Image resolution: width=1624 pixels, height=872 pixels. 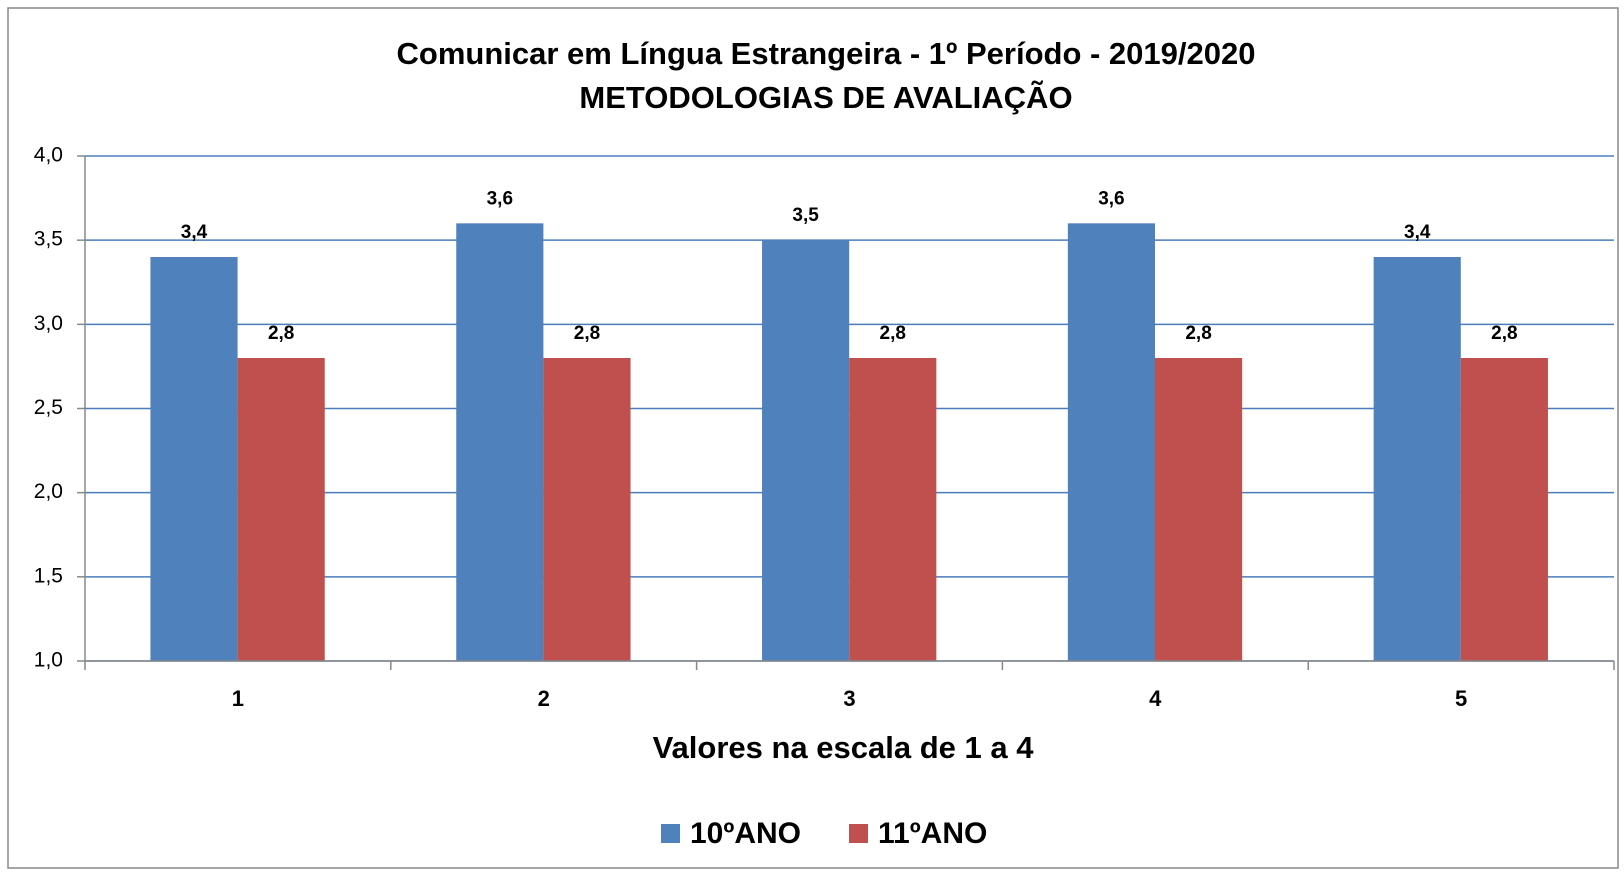 I want to click on y-tick-label: 4,0, so click(x=48, y=155).